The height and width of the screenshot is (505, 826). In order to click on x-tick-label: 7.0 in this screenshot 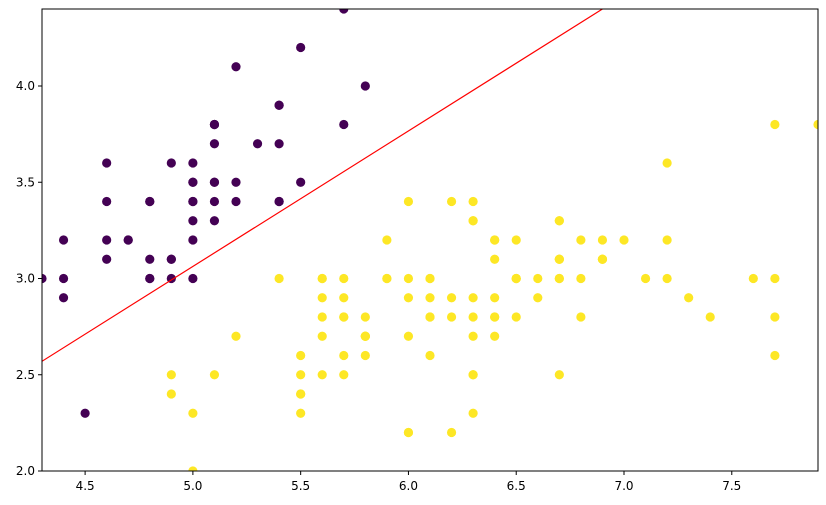, I will do `click(623, 486)`.